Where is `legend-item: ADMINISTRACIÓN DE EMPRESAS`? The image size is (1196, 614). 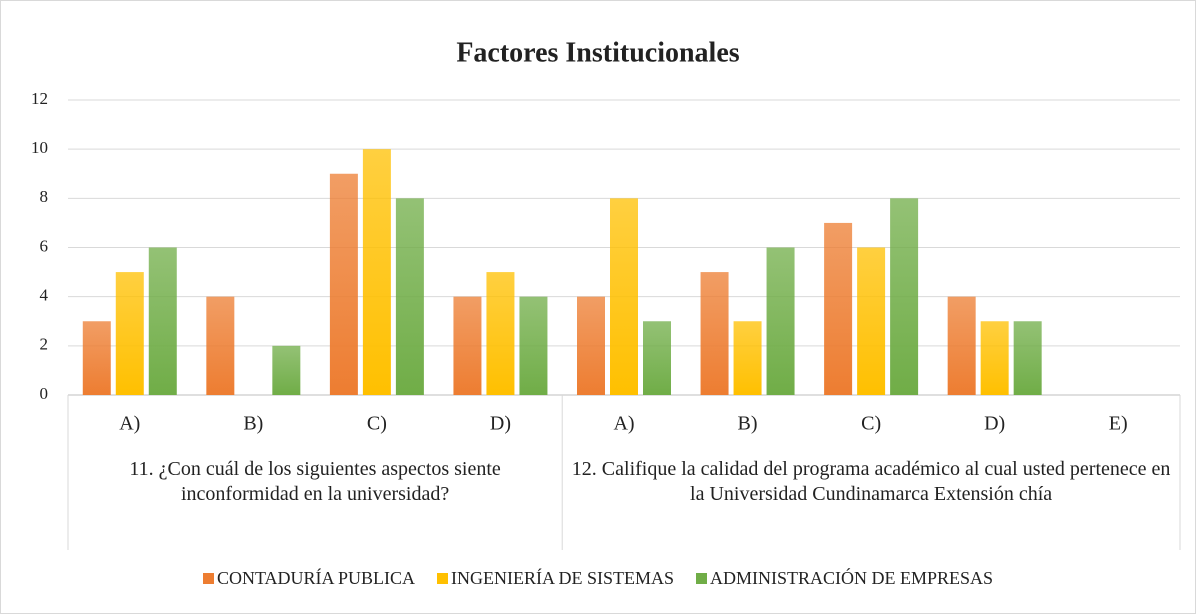
legend-item: ADMINISTRACIÓN DE EMPRESAS is located at coordinates (844, 578).